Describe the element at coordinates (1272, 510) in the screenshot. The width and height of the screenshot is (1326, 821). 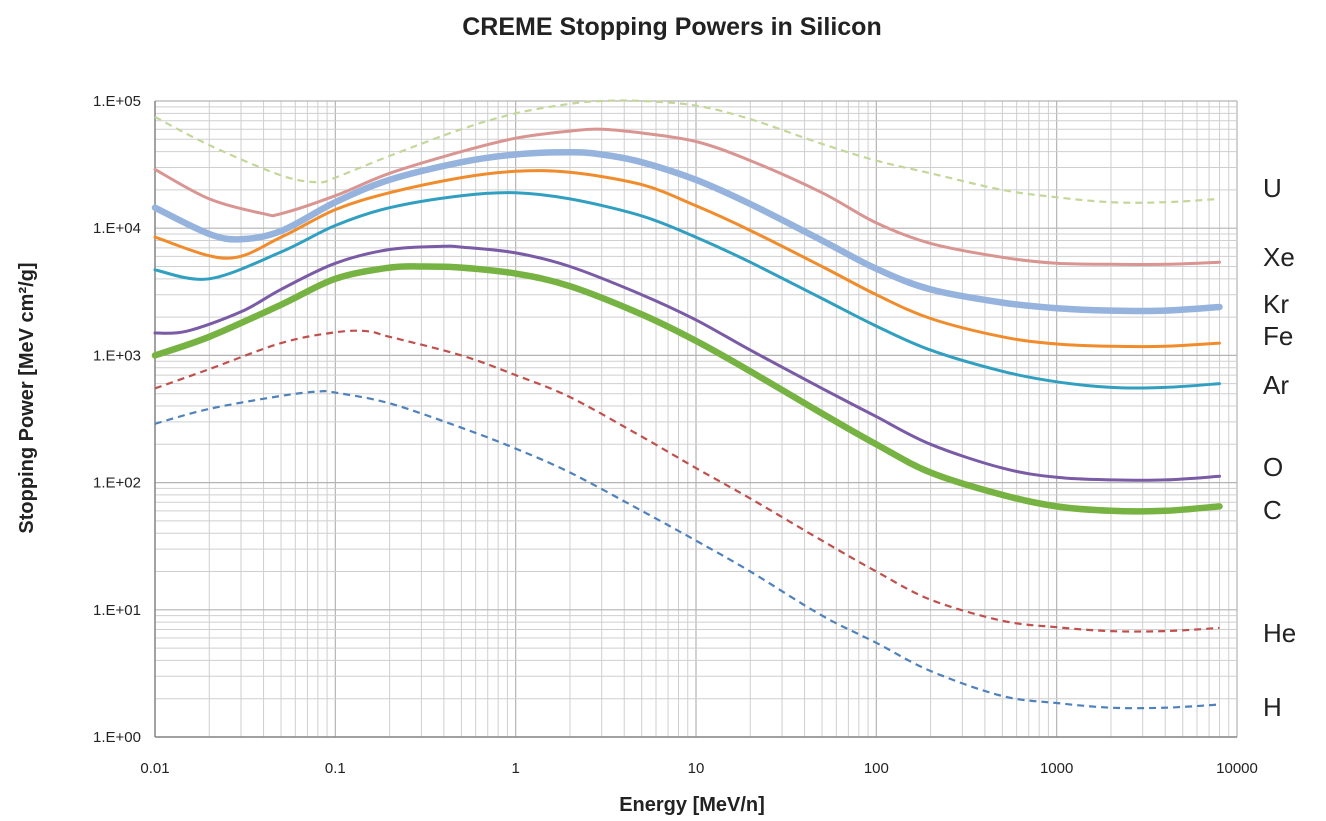
I see `series-label-c: C` at that location.